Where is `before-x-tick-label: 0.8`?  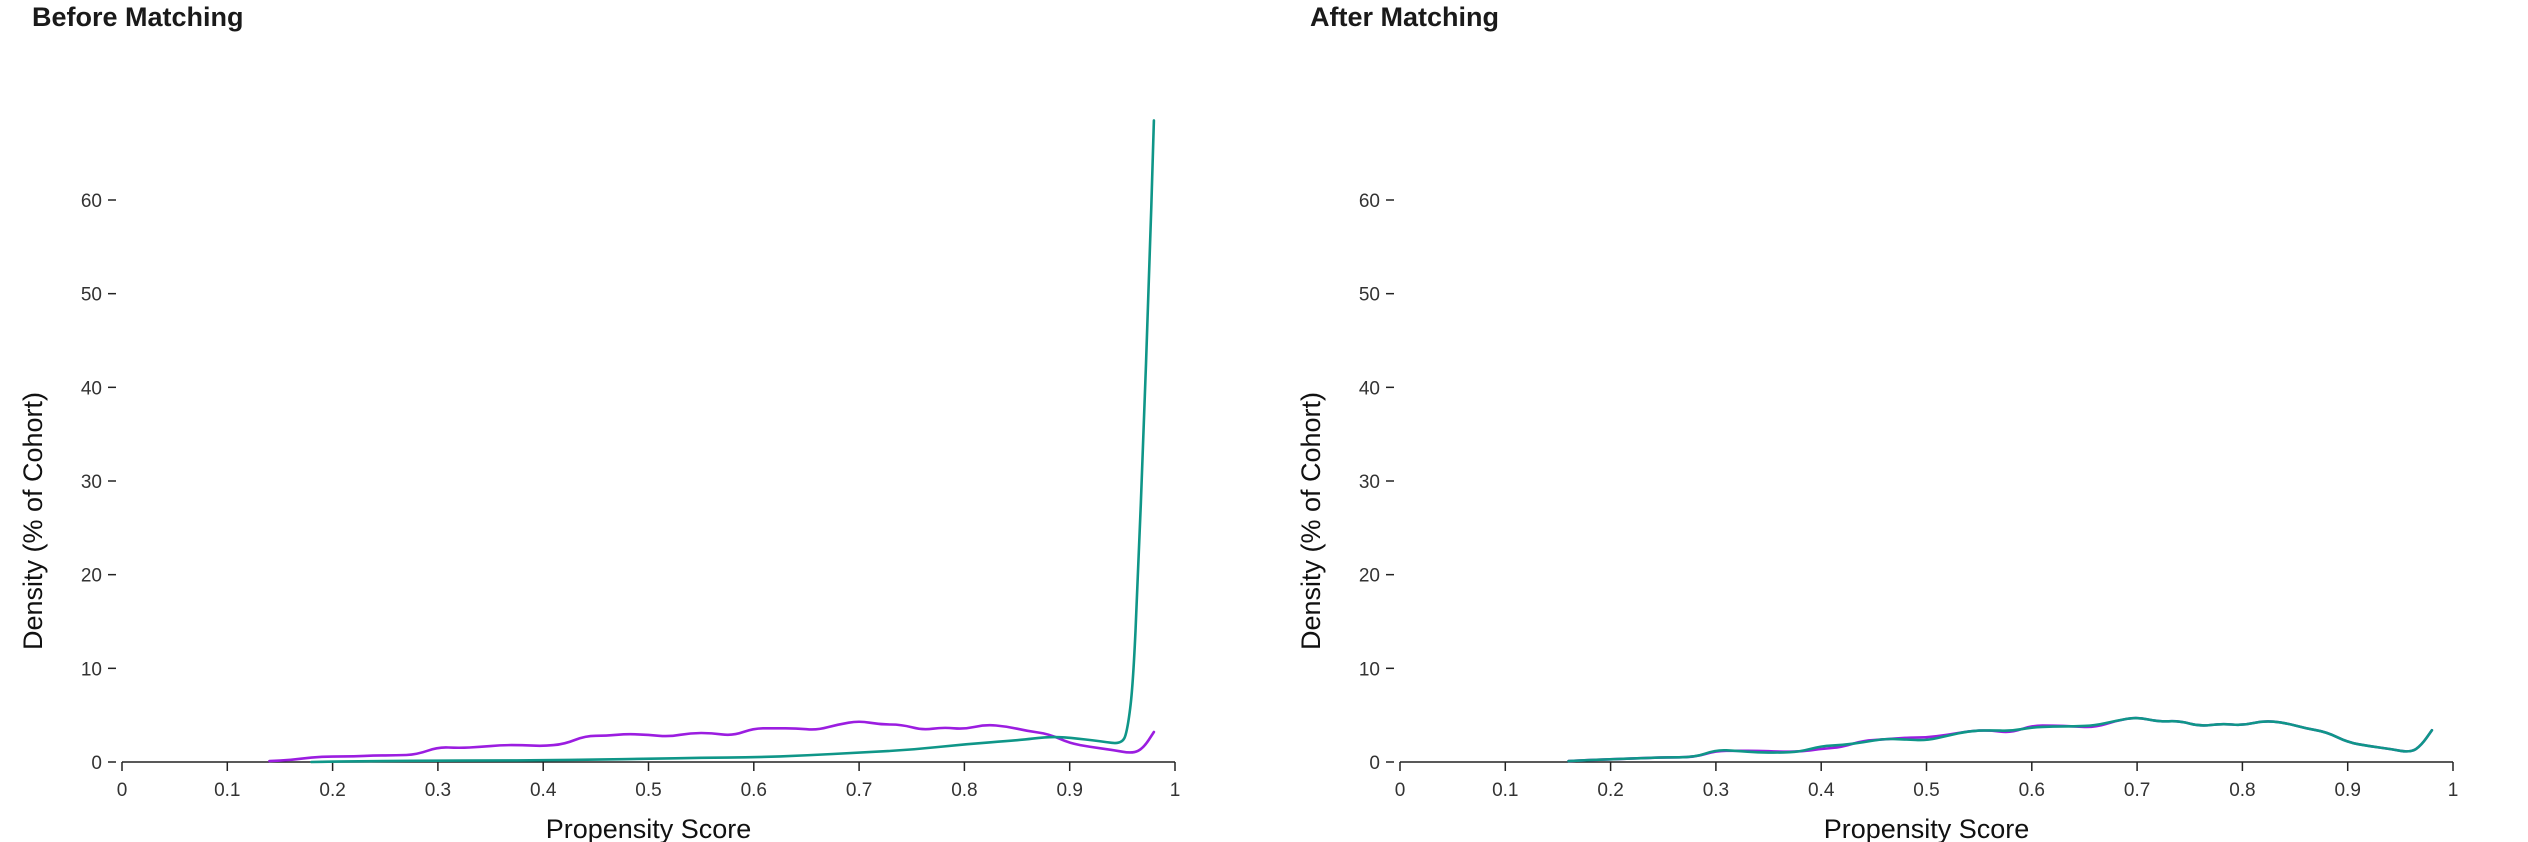 before-x-tick-label: 0.8 is located at coordinates (964, 790).